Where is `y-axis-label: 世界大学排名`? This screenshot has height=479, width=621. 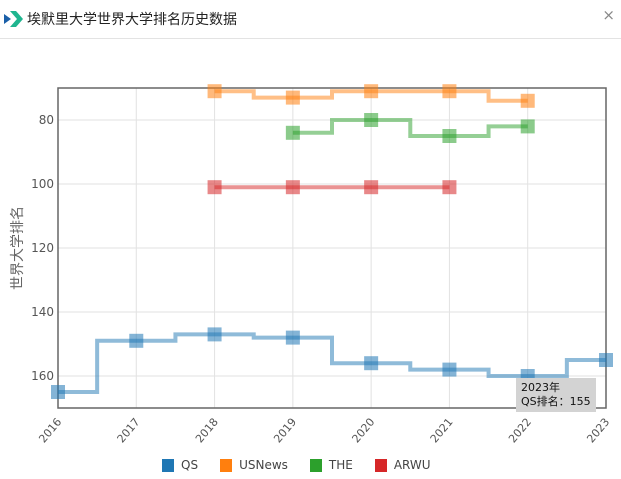
y-axis-label: 世界大学排名 is located at coordinates (18, 248).